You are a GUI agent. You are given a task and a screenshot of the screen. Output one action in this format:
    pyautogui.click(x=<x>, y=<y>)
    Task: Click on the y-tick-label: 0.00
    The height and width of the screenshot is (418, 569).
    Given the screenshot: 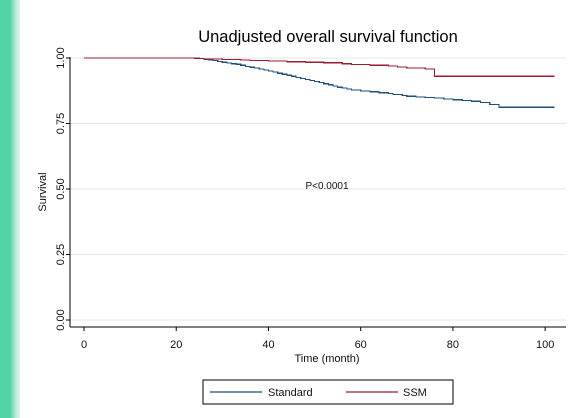 What is the action you would take?
    pyautogui.click(x=61, y=319)
    